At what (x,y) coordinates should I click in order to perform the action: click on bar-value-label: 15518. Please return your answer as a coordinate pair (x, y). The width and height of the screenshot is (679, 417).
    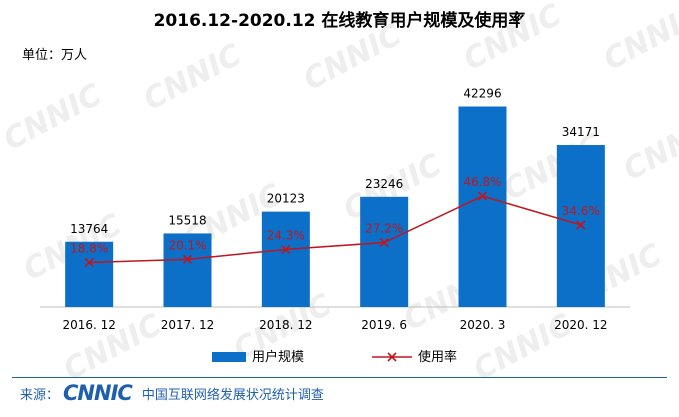
    Looking at the image, I should click on (187, 220).